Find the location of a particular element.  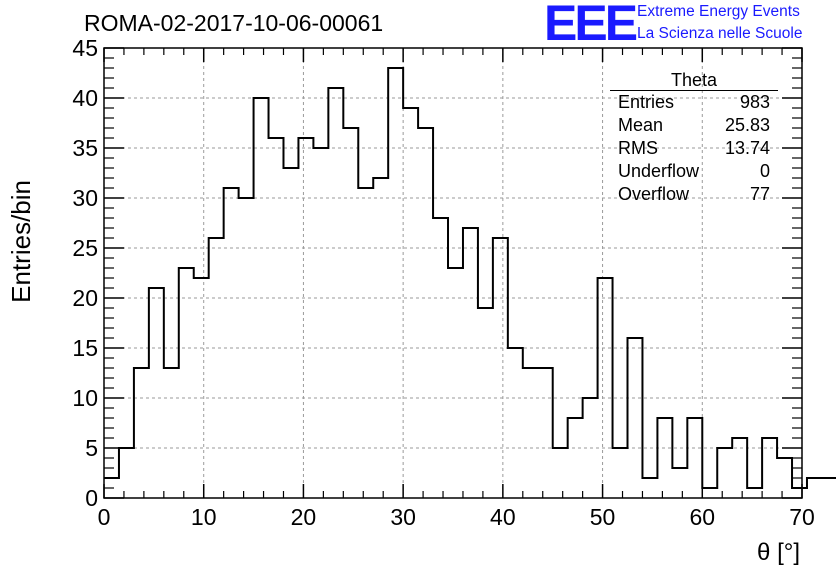

stats-row: Entries 983 is located at coordinates (694, 102).